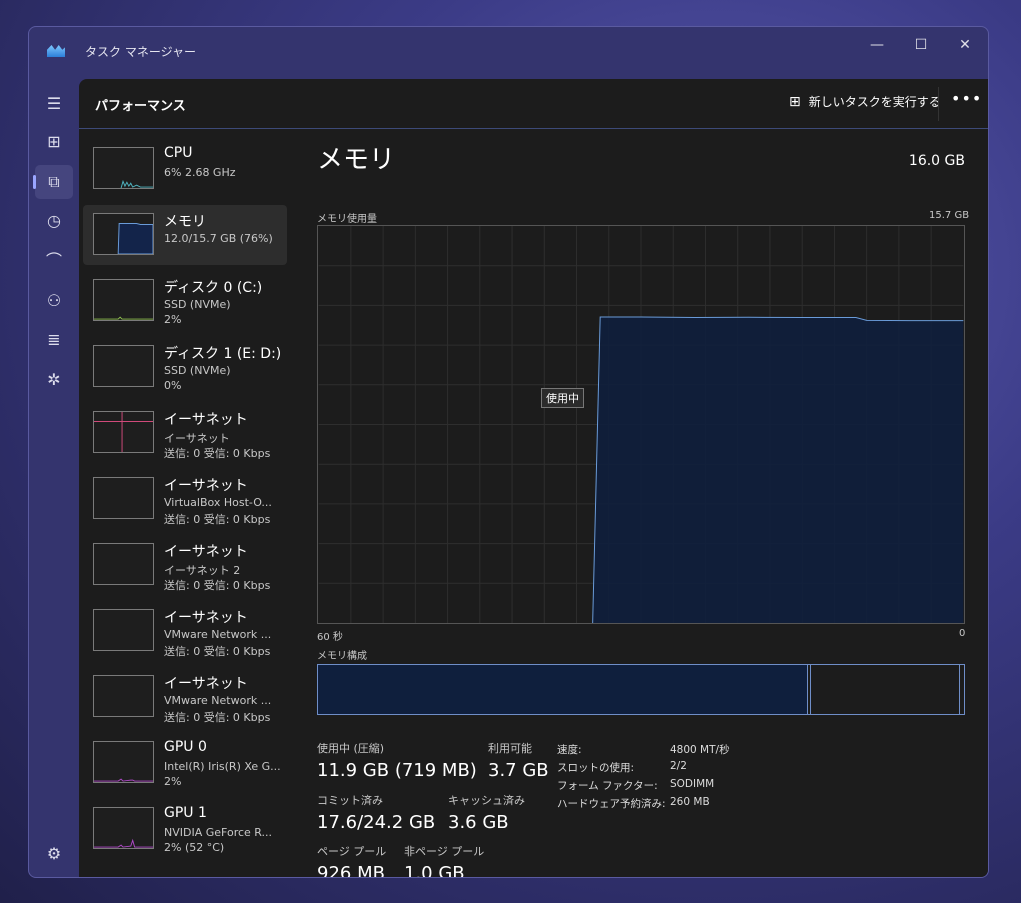 This screenshot has height=903, width=1021. I want to click on cached-label: キャッシュ済み, so click(486, 800).